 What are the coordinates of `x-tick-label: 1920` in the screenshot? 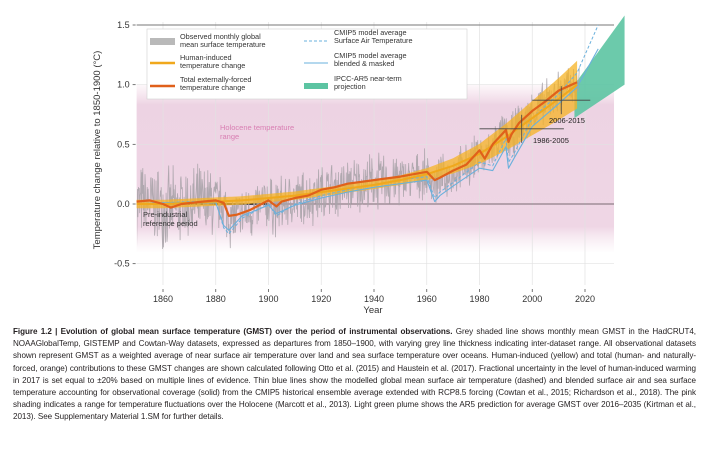 It's located at (321, 299).